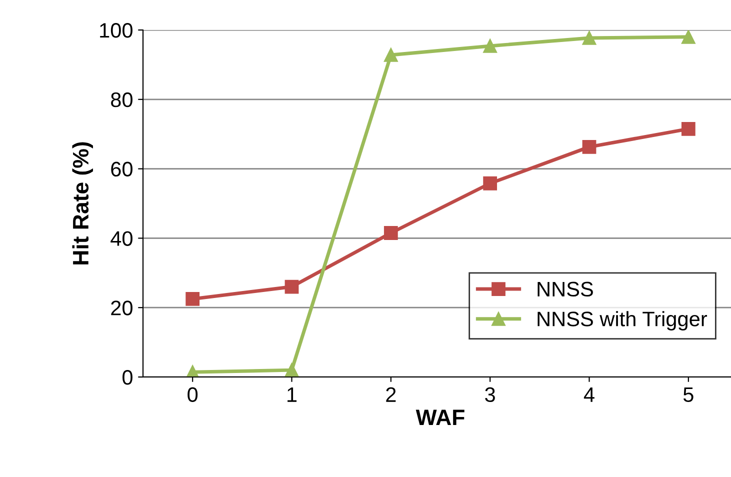 The height and width of the screenshot is (477, 731). Describe the element at coordinates (127, 377) in the screenshot. I see `y-tick-label: 0` at that location.